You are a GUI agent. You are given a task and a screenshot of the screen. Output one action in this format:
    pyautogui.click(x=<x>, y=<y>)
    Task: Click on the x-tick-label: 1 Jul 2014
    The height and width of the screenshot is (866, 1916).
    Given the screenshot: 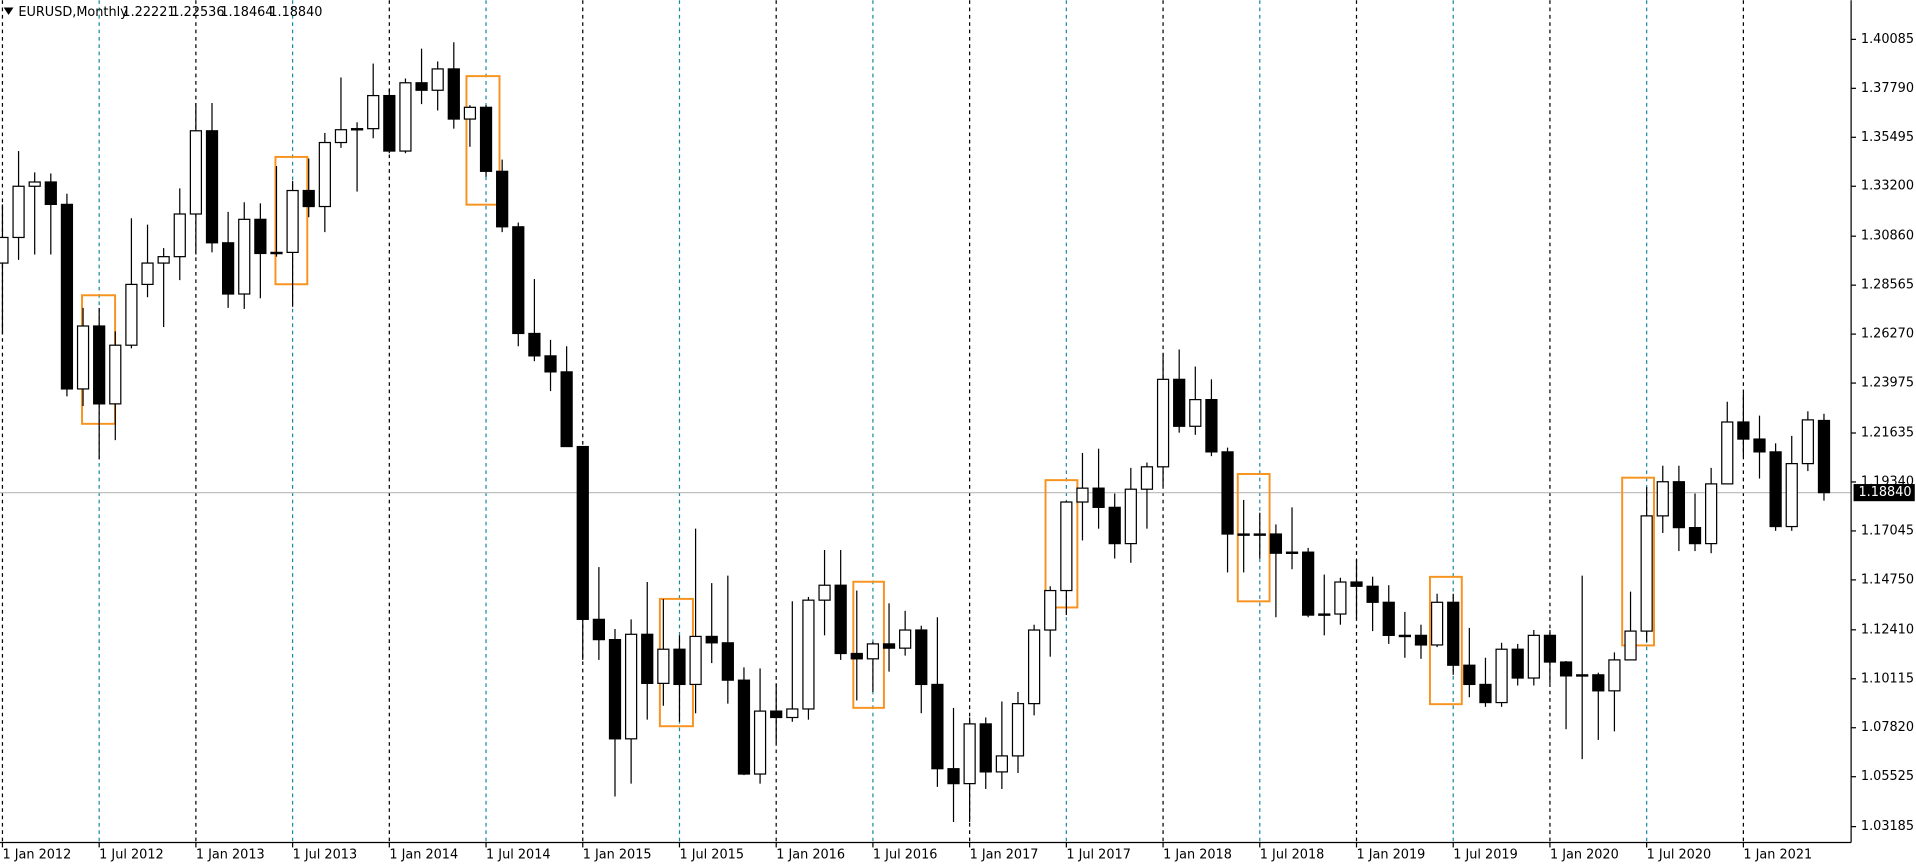 What is the action you would take?
    pyautogui.click(x=518, y=854)
    